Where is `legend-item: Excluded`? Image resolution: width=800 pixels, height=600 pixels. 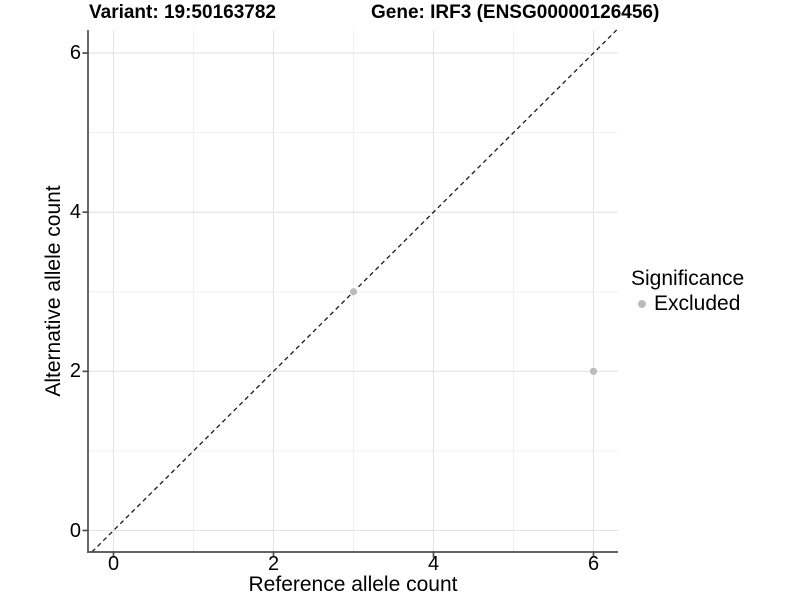
legend-item: Excluded is located at coordinates (687, 303).